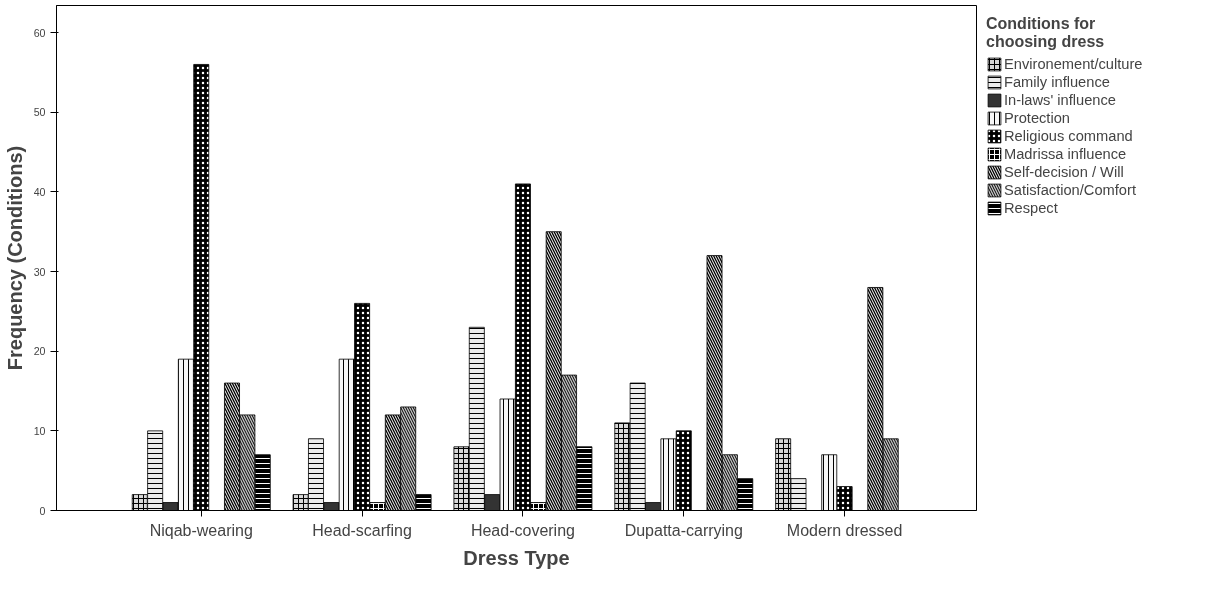 The height and width of the screenshot is (601, 1223). I want to click on x-tick-label: Modern dressed, so click(844, 530).